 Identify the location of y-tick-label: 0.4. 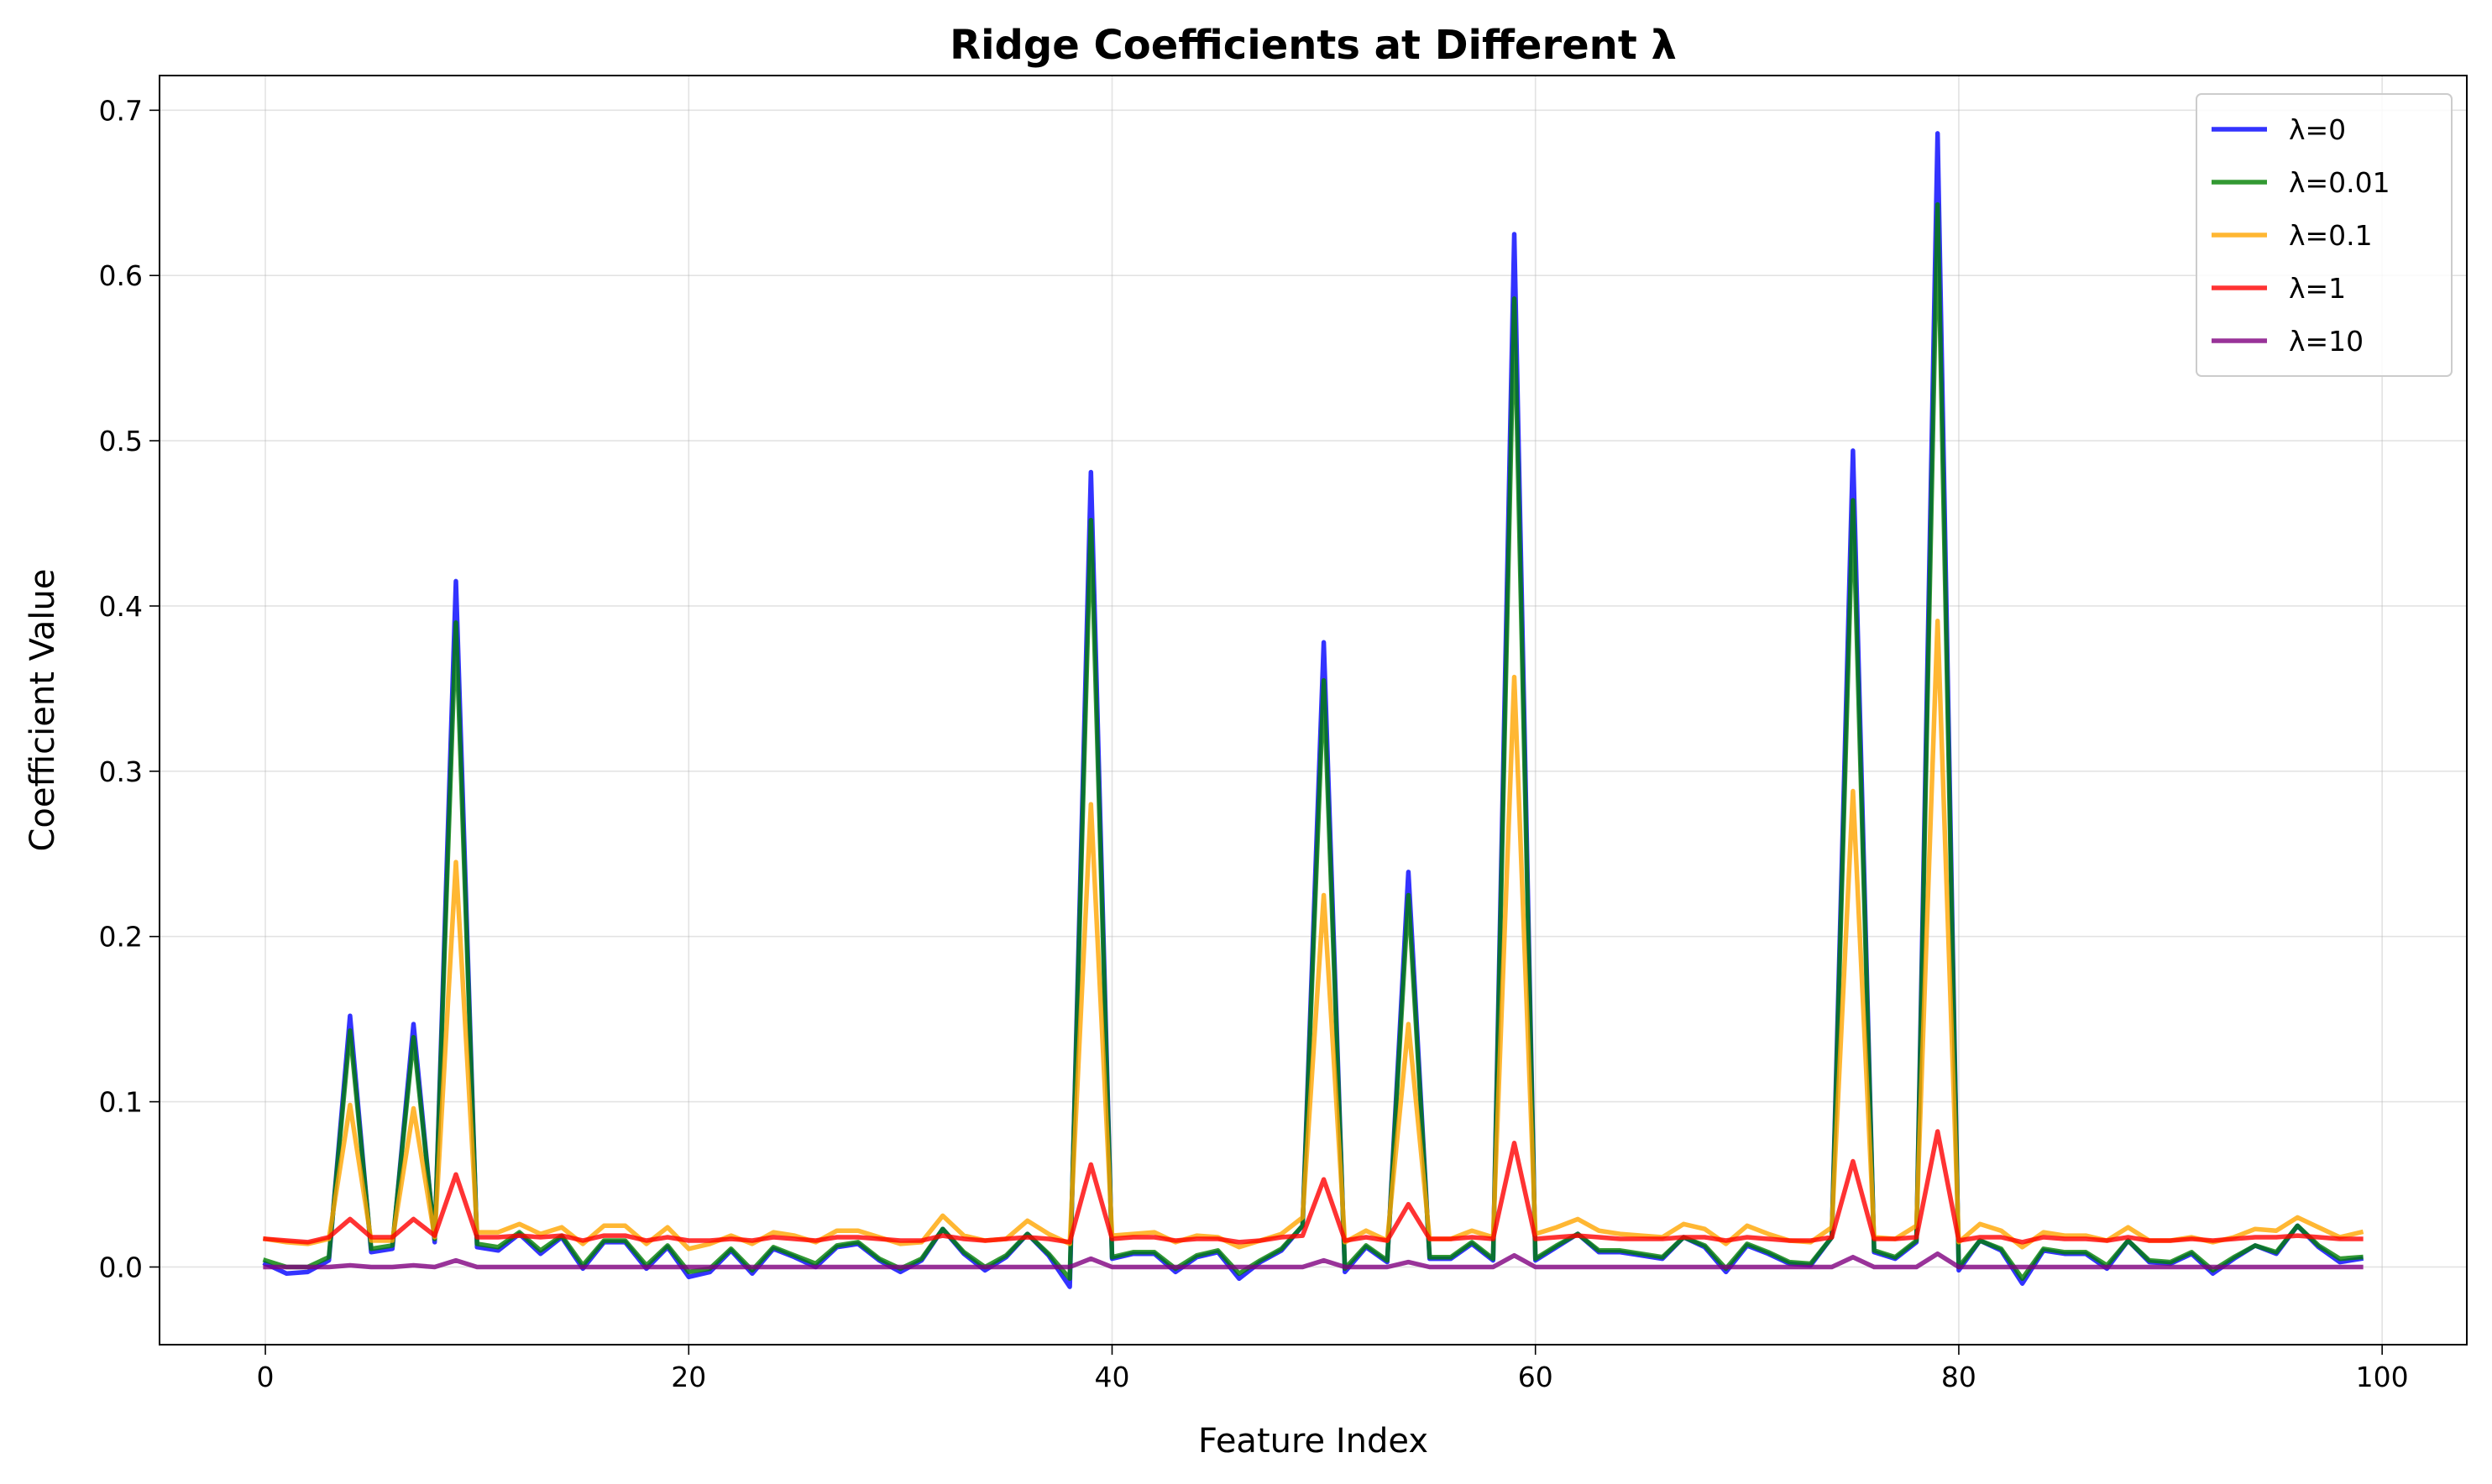
(121, 606).